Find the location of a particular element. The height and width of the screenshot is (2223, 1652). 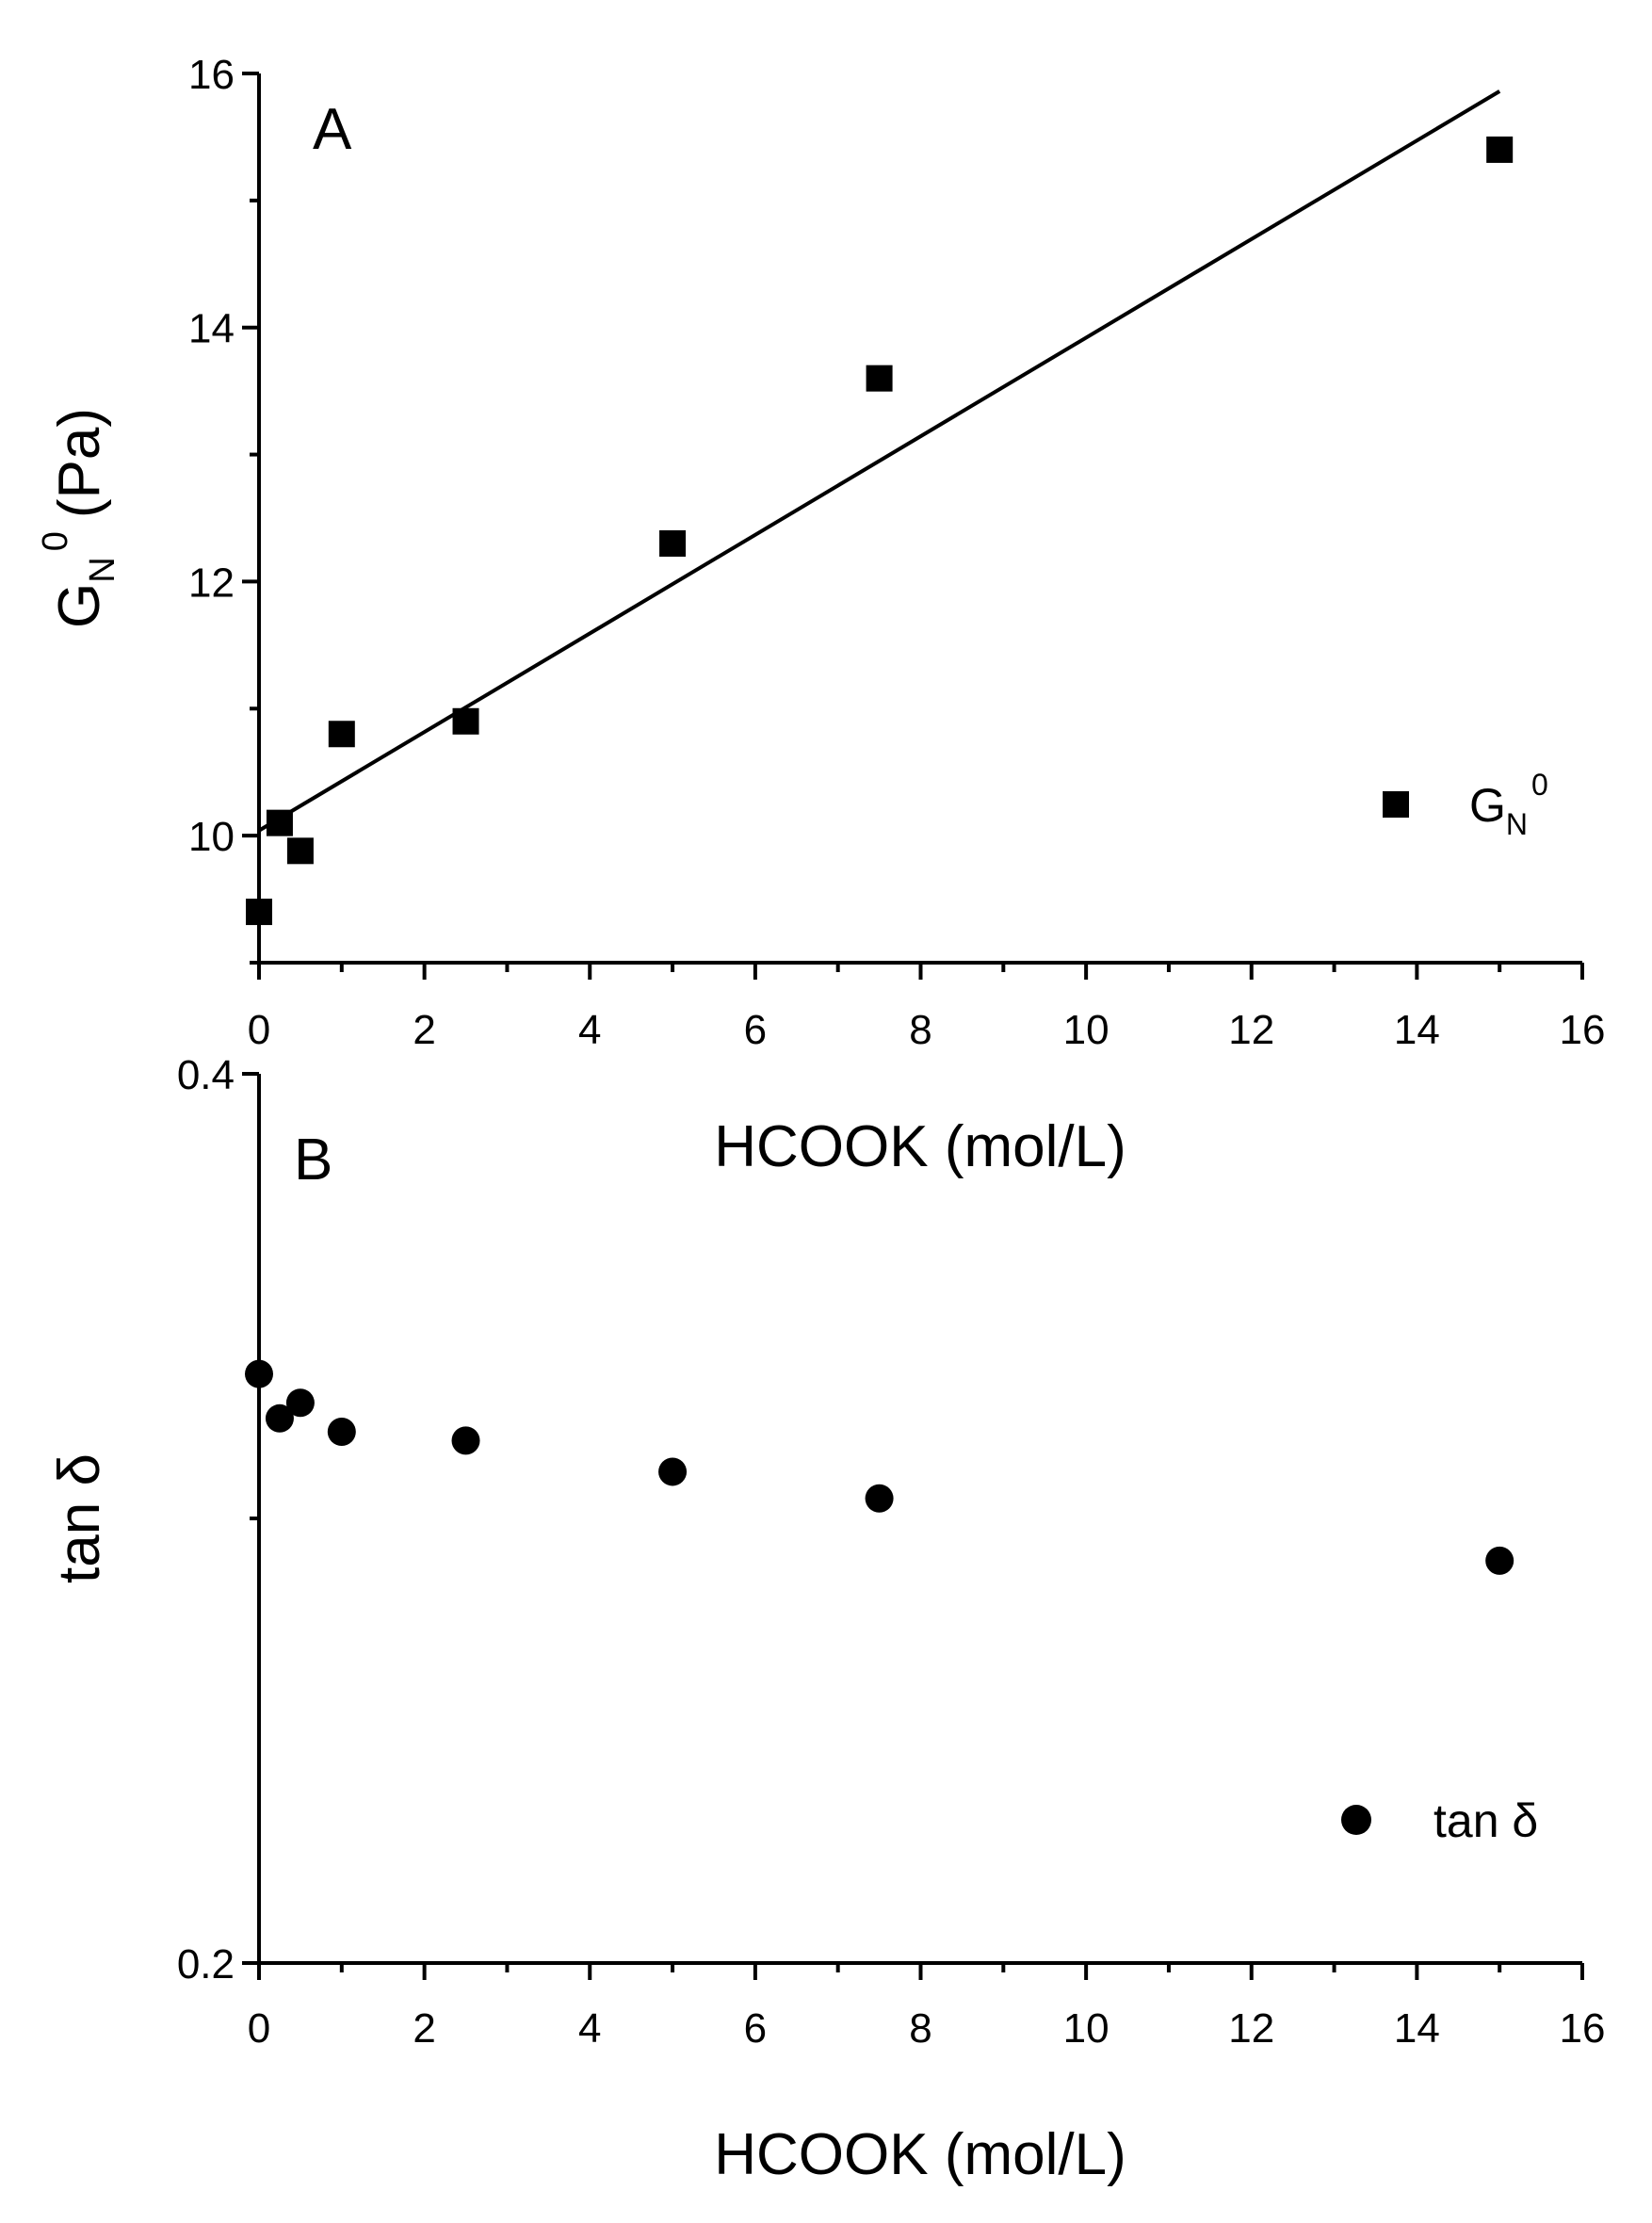

panel-a-y-title-sup: 0 is located at coordinates (55, 541).